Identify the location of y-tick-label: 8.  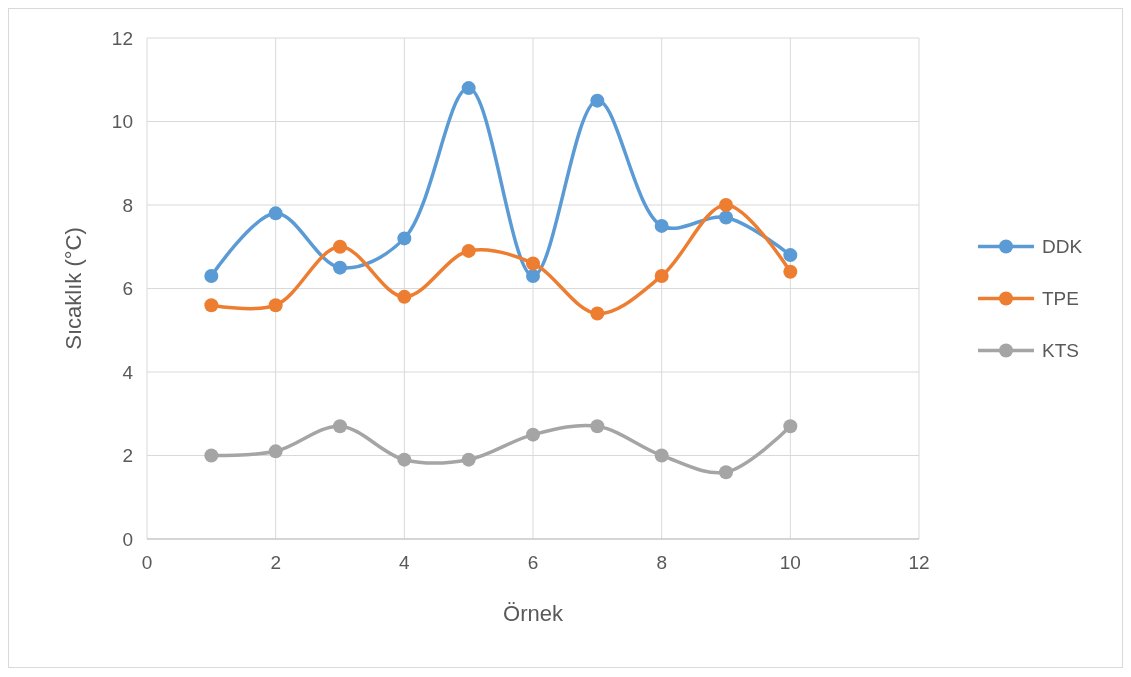
(127, 205).